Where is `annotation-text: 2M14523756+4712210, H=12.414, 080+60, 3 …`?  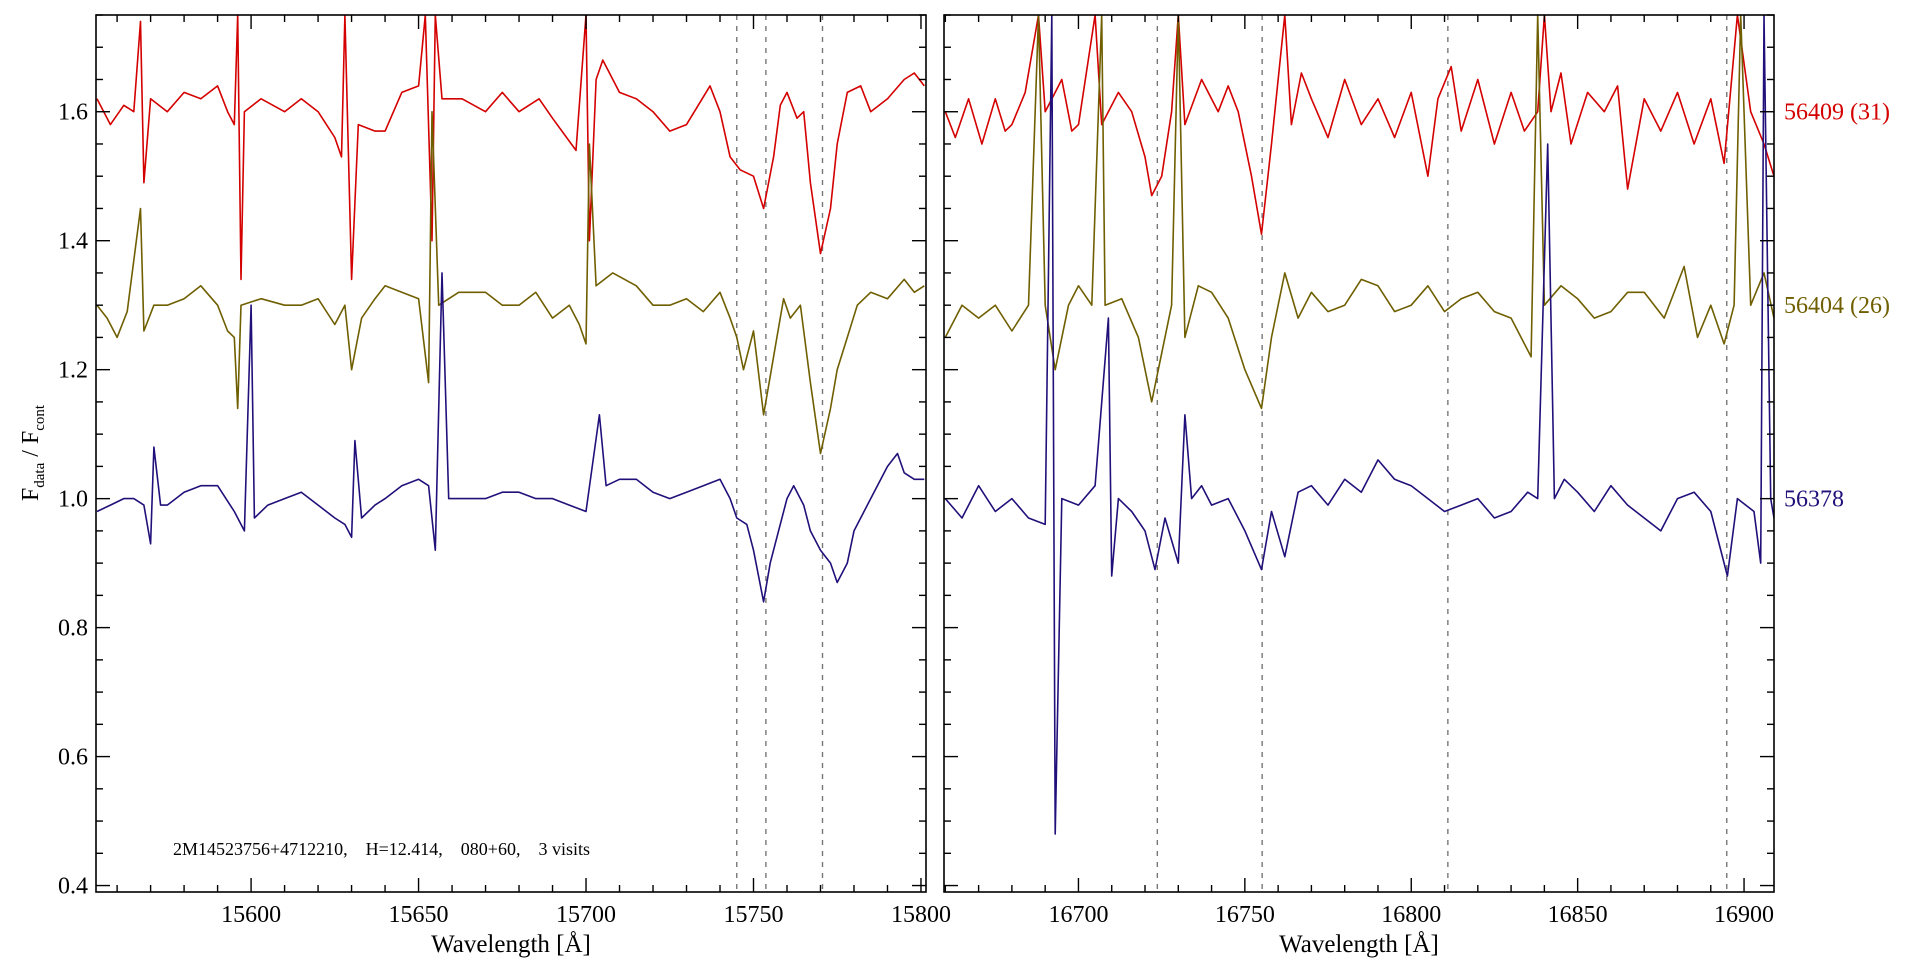 annotation-text: 2M14523756+4712210, H=12.414, 080+60, 3 … is located at coordinates (381, 849).